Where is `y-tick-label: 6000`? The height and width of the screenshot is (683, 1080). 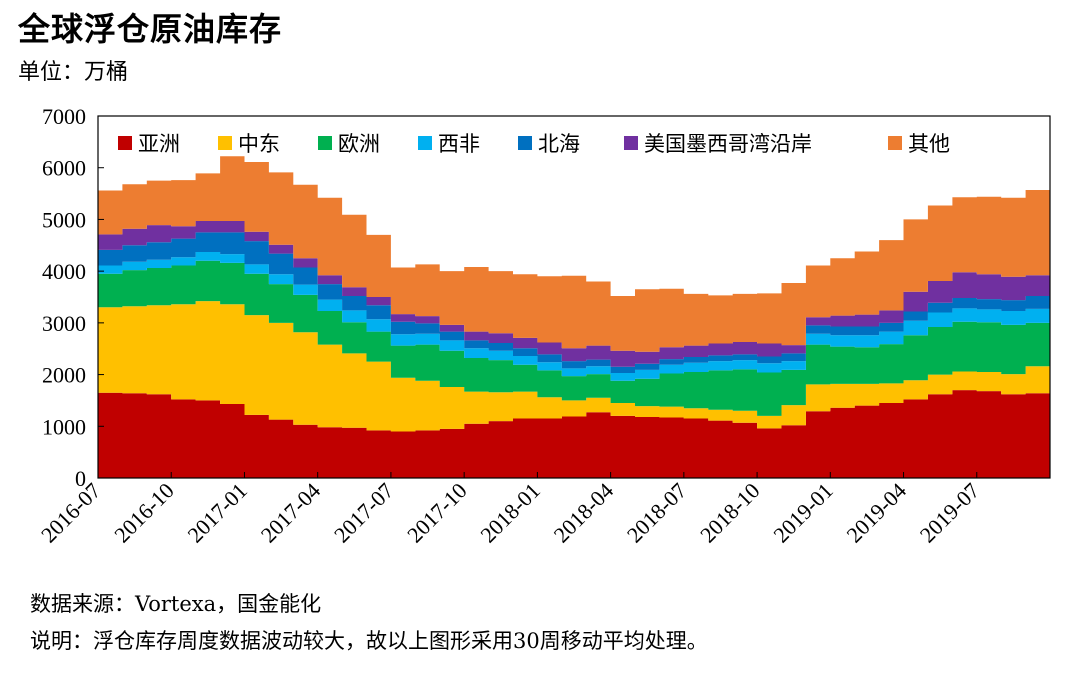 y-tick-label: 6000 is located at coordinates (64, 168).